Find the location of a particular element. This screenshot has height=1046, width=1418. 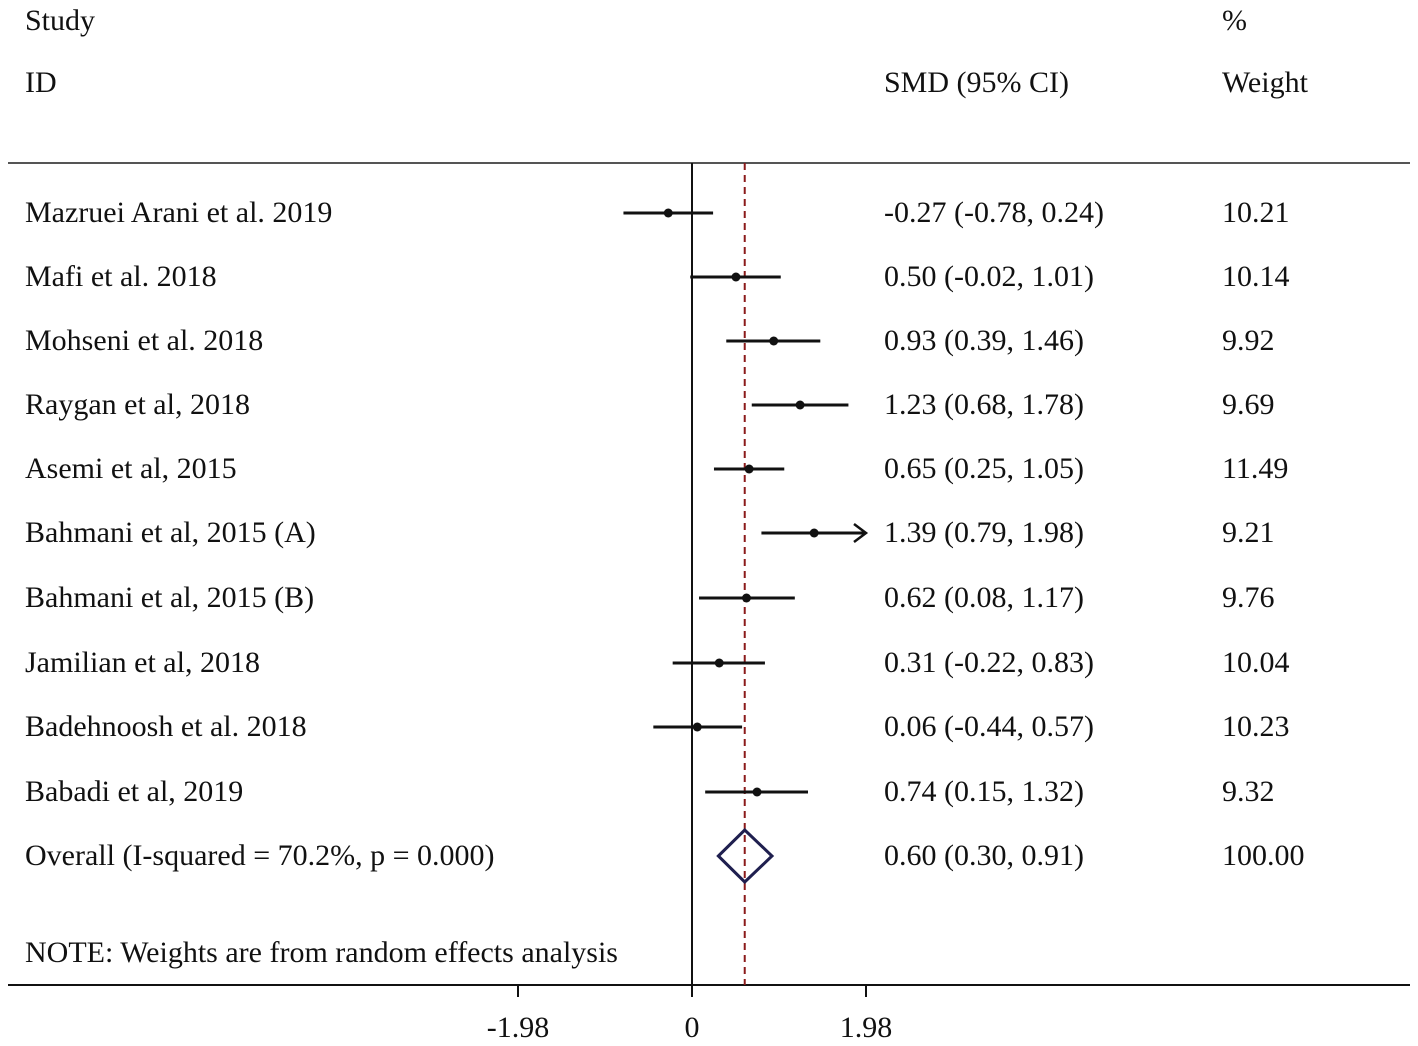

study-weight: 10.14 is located at coordinates (1256, 276).